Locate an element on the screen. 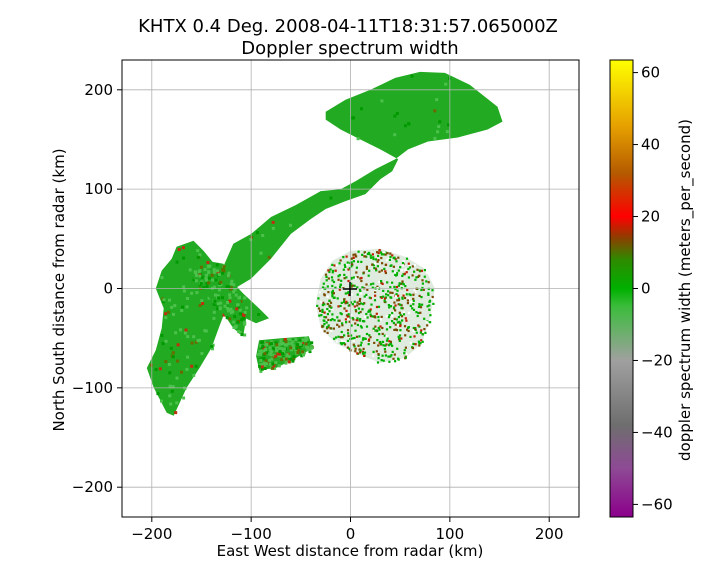 The image size is (720, 576). colorbar-tick-label: 60 is located at coordinates (650, 73).